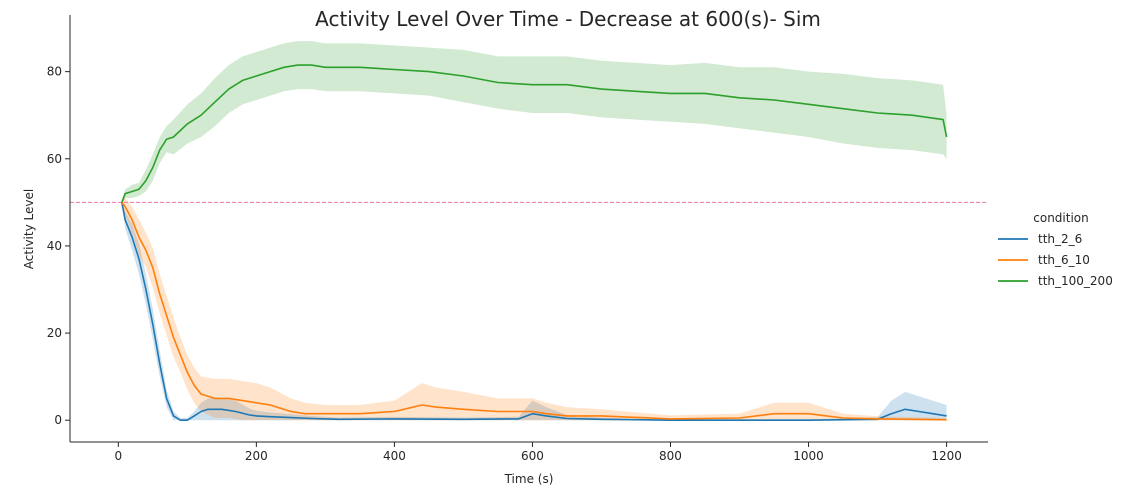  What do you see at coordinates (58, 420) in the screenshot?
I see `y-tick-label: 0` at bounding box center [58, 420].